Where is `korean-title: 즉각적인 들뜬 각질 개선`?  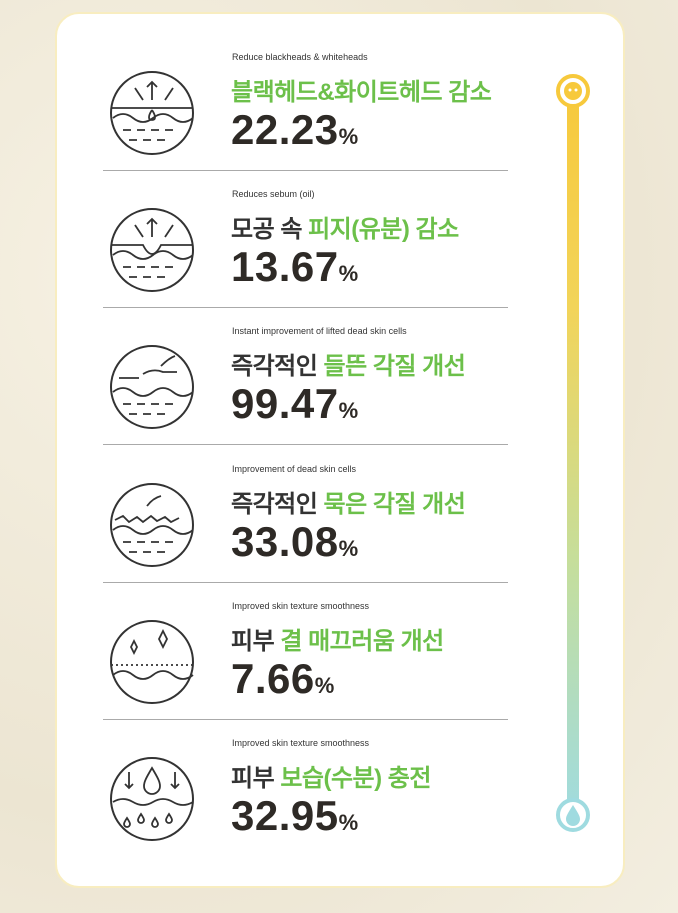
korean-title: 즉각적인 들뜬 각질 개선 is located at coordinates (348, 363).